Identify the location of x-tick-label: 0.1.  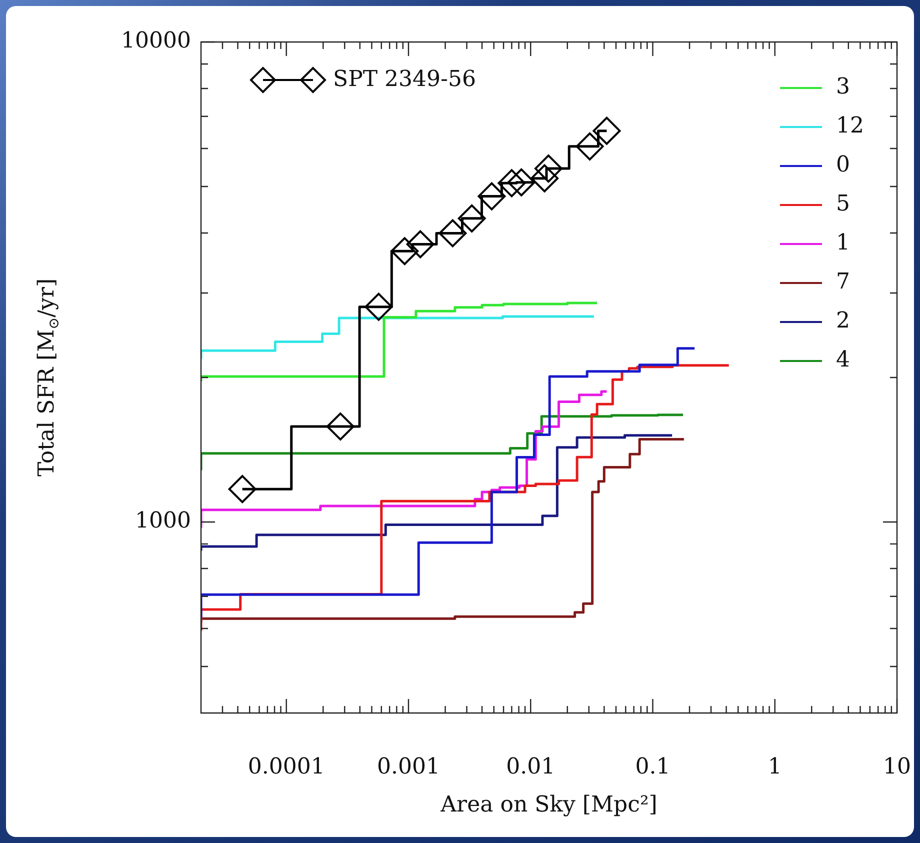
(652, 767).